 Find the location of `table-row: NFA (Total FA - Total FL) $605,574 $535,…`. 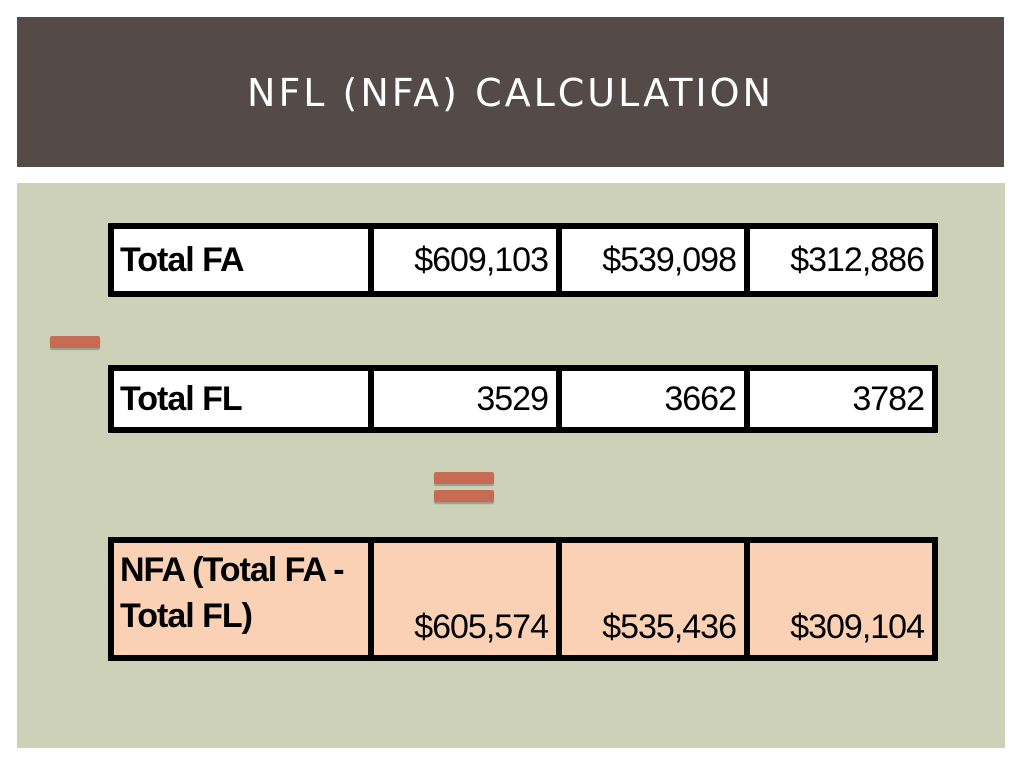

table-row: NFA (Total FA - Total FL) $605,574 $535,… is located at coordinates (523, 599).